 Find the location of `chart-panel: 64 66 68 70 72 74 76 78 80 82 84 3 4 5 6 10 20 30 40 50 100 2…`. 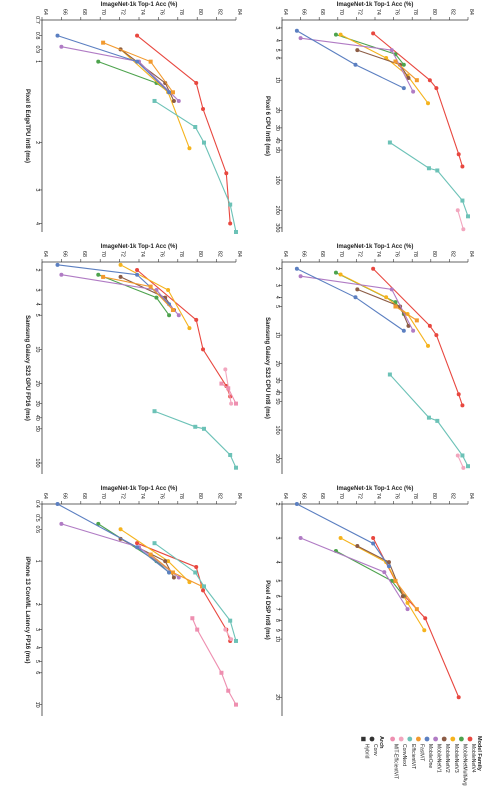

chart-panel: 64 66 68 70 72 74 76 78 80 82 84 3 4 5 6 10 20 30 40 50 100 2… is located at coordinates (369, 117).